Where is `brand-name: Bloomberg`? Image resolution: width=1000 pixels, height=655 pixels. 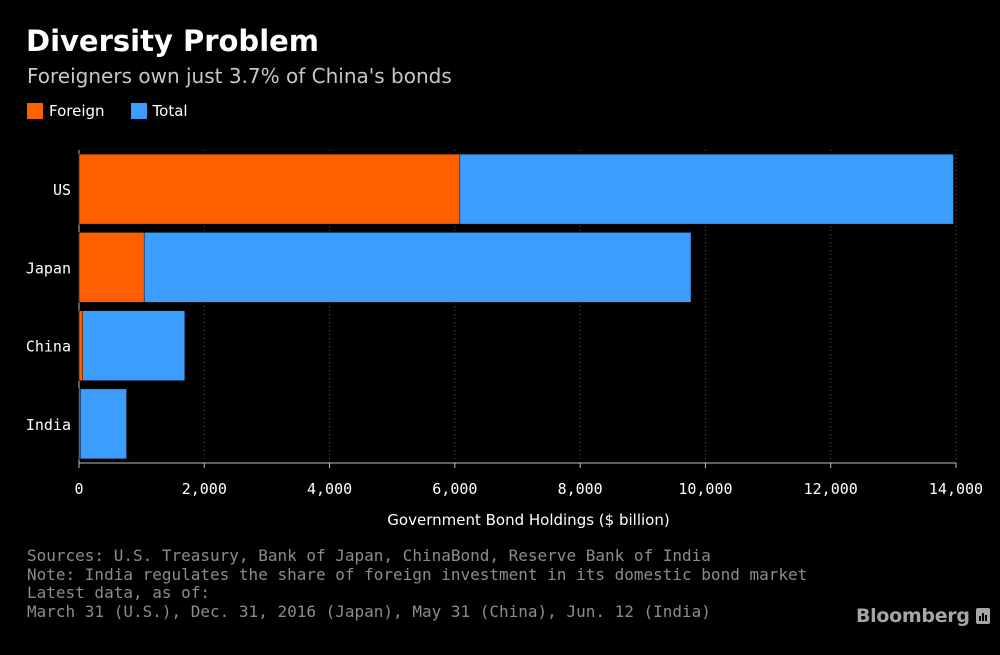
brand-name: Bloomberg is located at coordinates (913, 616).